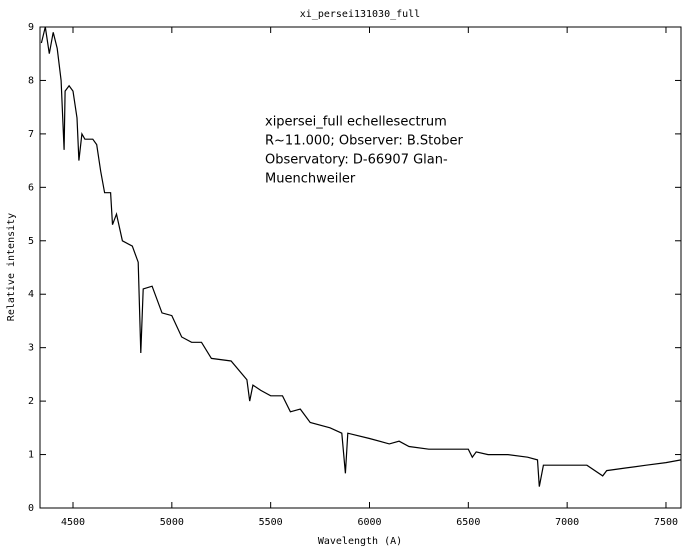 The width and height of the screenshot is (696, 550). I want to click on y-tick-label: 0, so click(31, 508).